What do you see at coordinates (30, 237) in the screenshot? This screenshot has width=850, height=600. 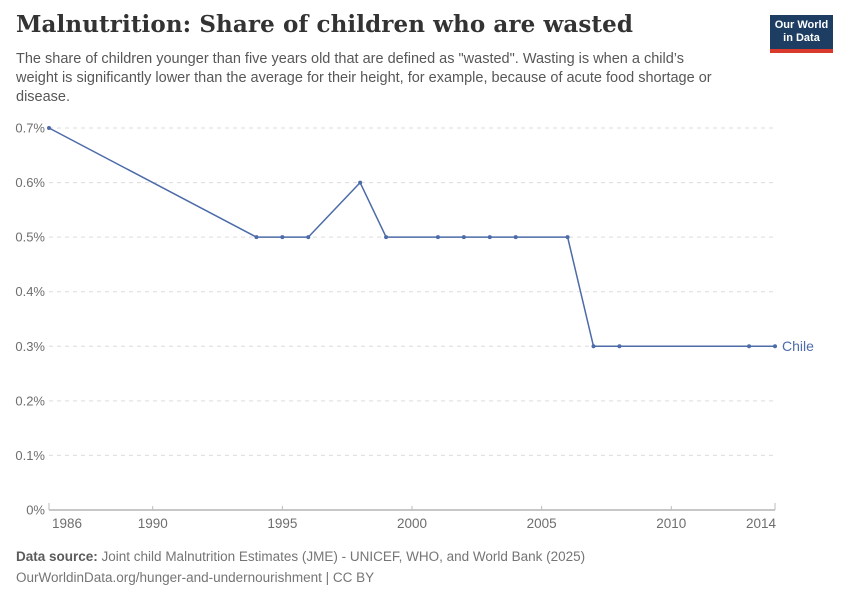 I see `y-axis-tick-label: 0.5%` at bounding box center [30, 237].